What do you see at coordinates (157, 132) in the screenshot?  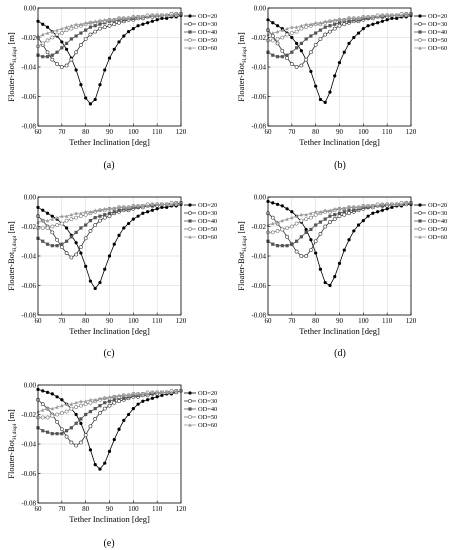 I see `x-tick-label: 110` at bounding box center [157, 132].